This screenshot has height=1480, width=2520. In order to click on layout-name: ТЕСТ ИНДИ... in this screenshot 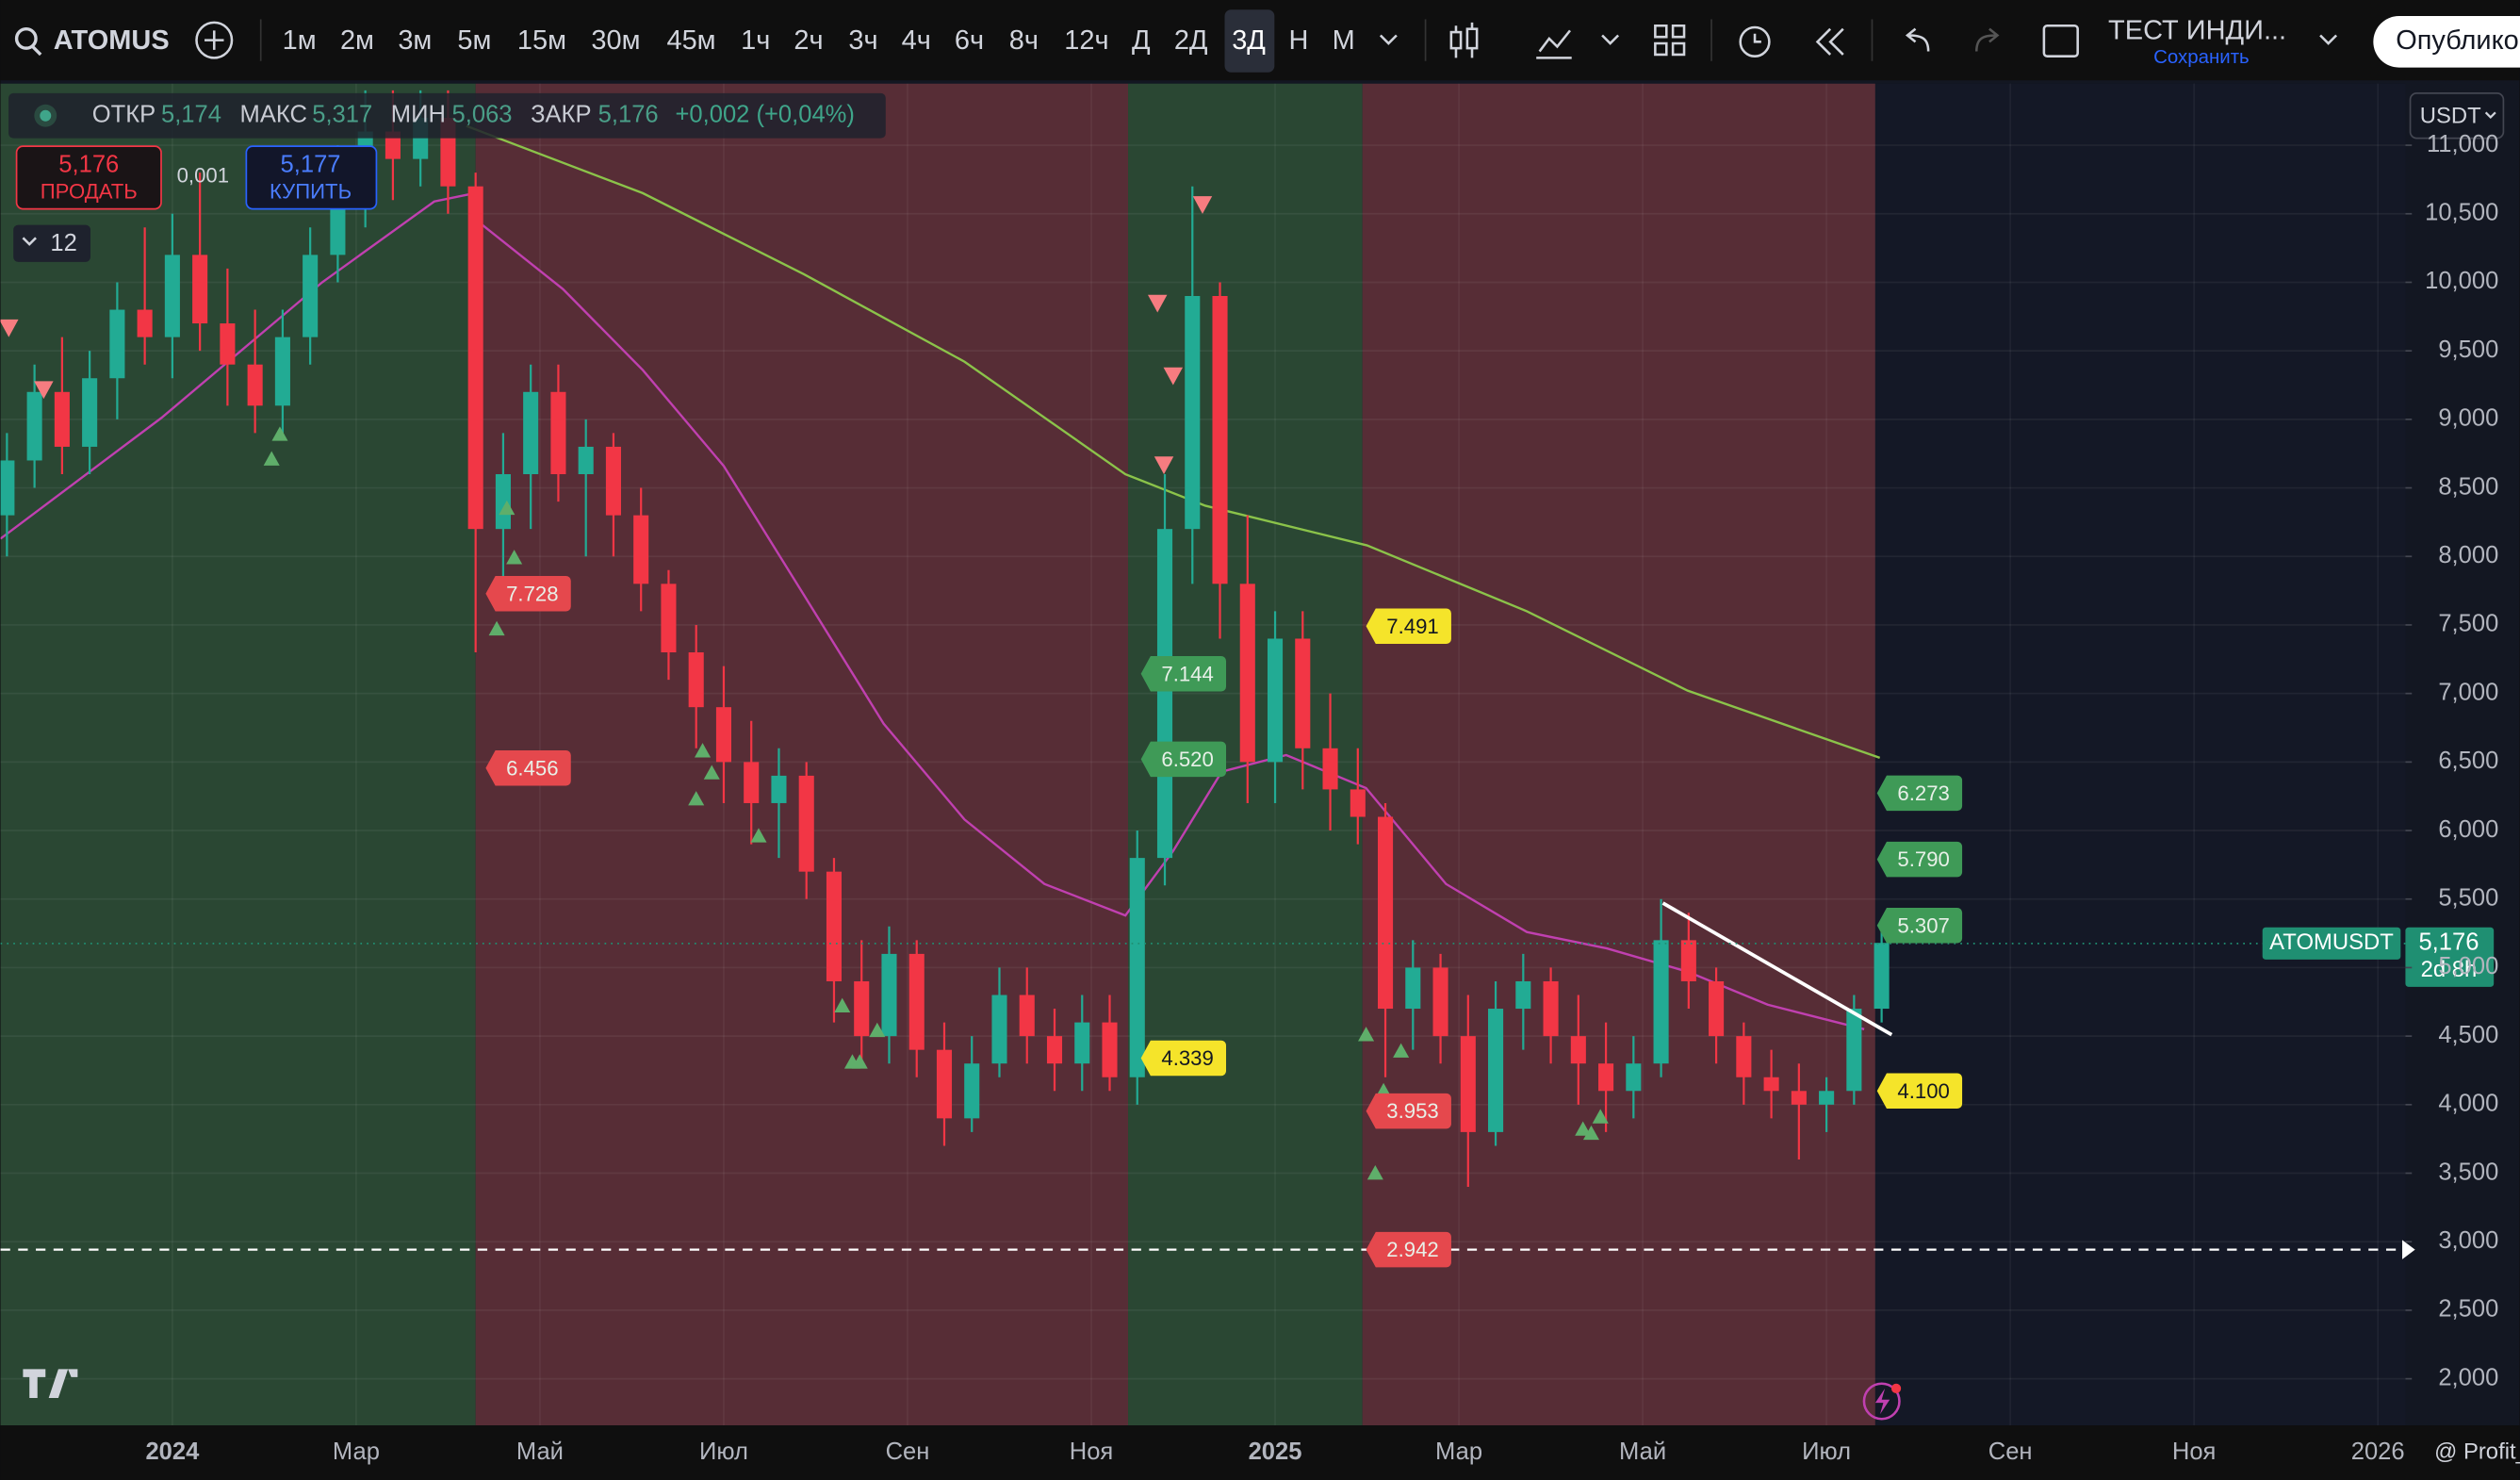, I will do `click(2197, 31)`.